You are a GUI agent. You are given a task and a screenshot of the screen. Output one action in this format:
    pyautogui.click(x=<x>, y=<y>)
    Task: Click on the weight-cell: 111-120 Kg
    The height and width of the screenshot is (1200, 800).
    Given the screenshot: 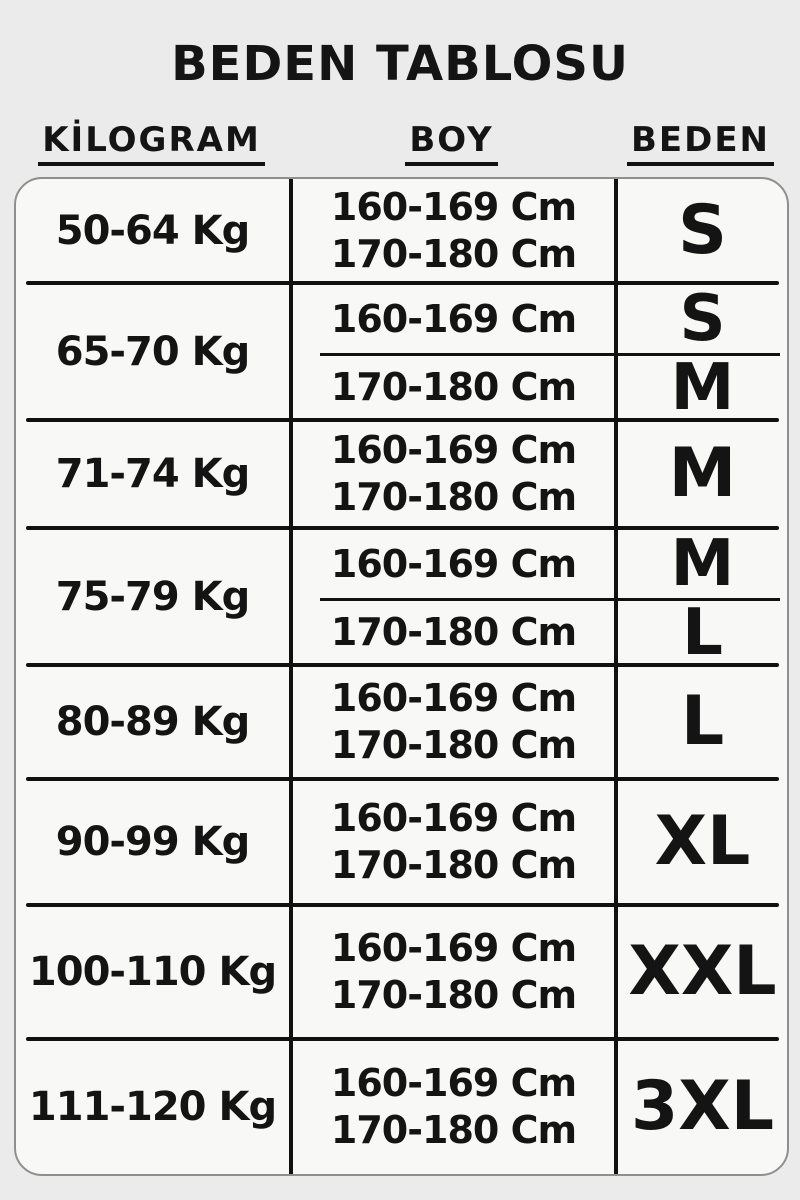 What is the action you would take?
    pyautogui.click(x=152, y=1106)
    